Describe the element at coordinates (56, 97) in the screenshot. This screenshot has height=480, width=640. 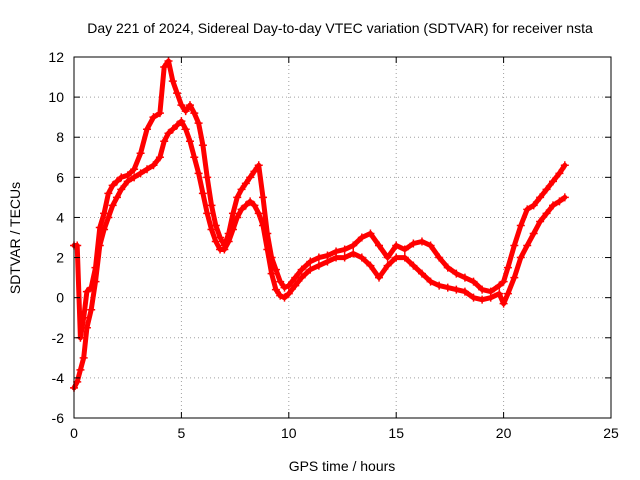
I see `y-tick-label: 10` at that location.